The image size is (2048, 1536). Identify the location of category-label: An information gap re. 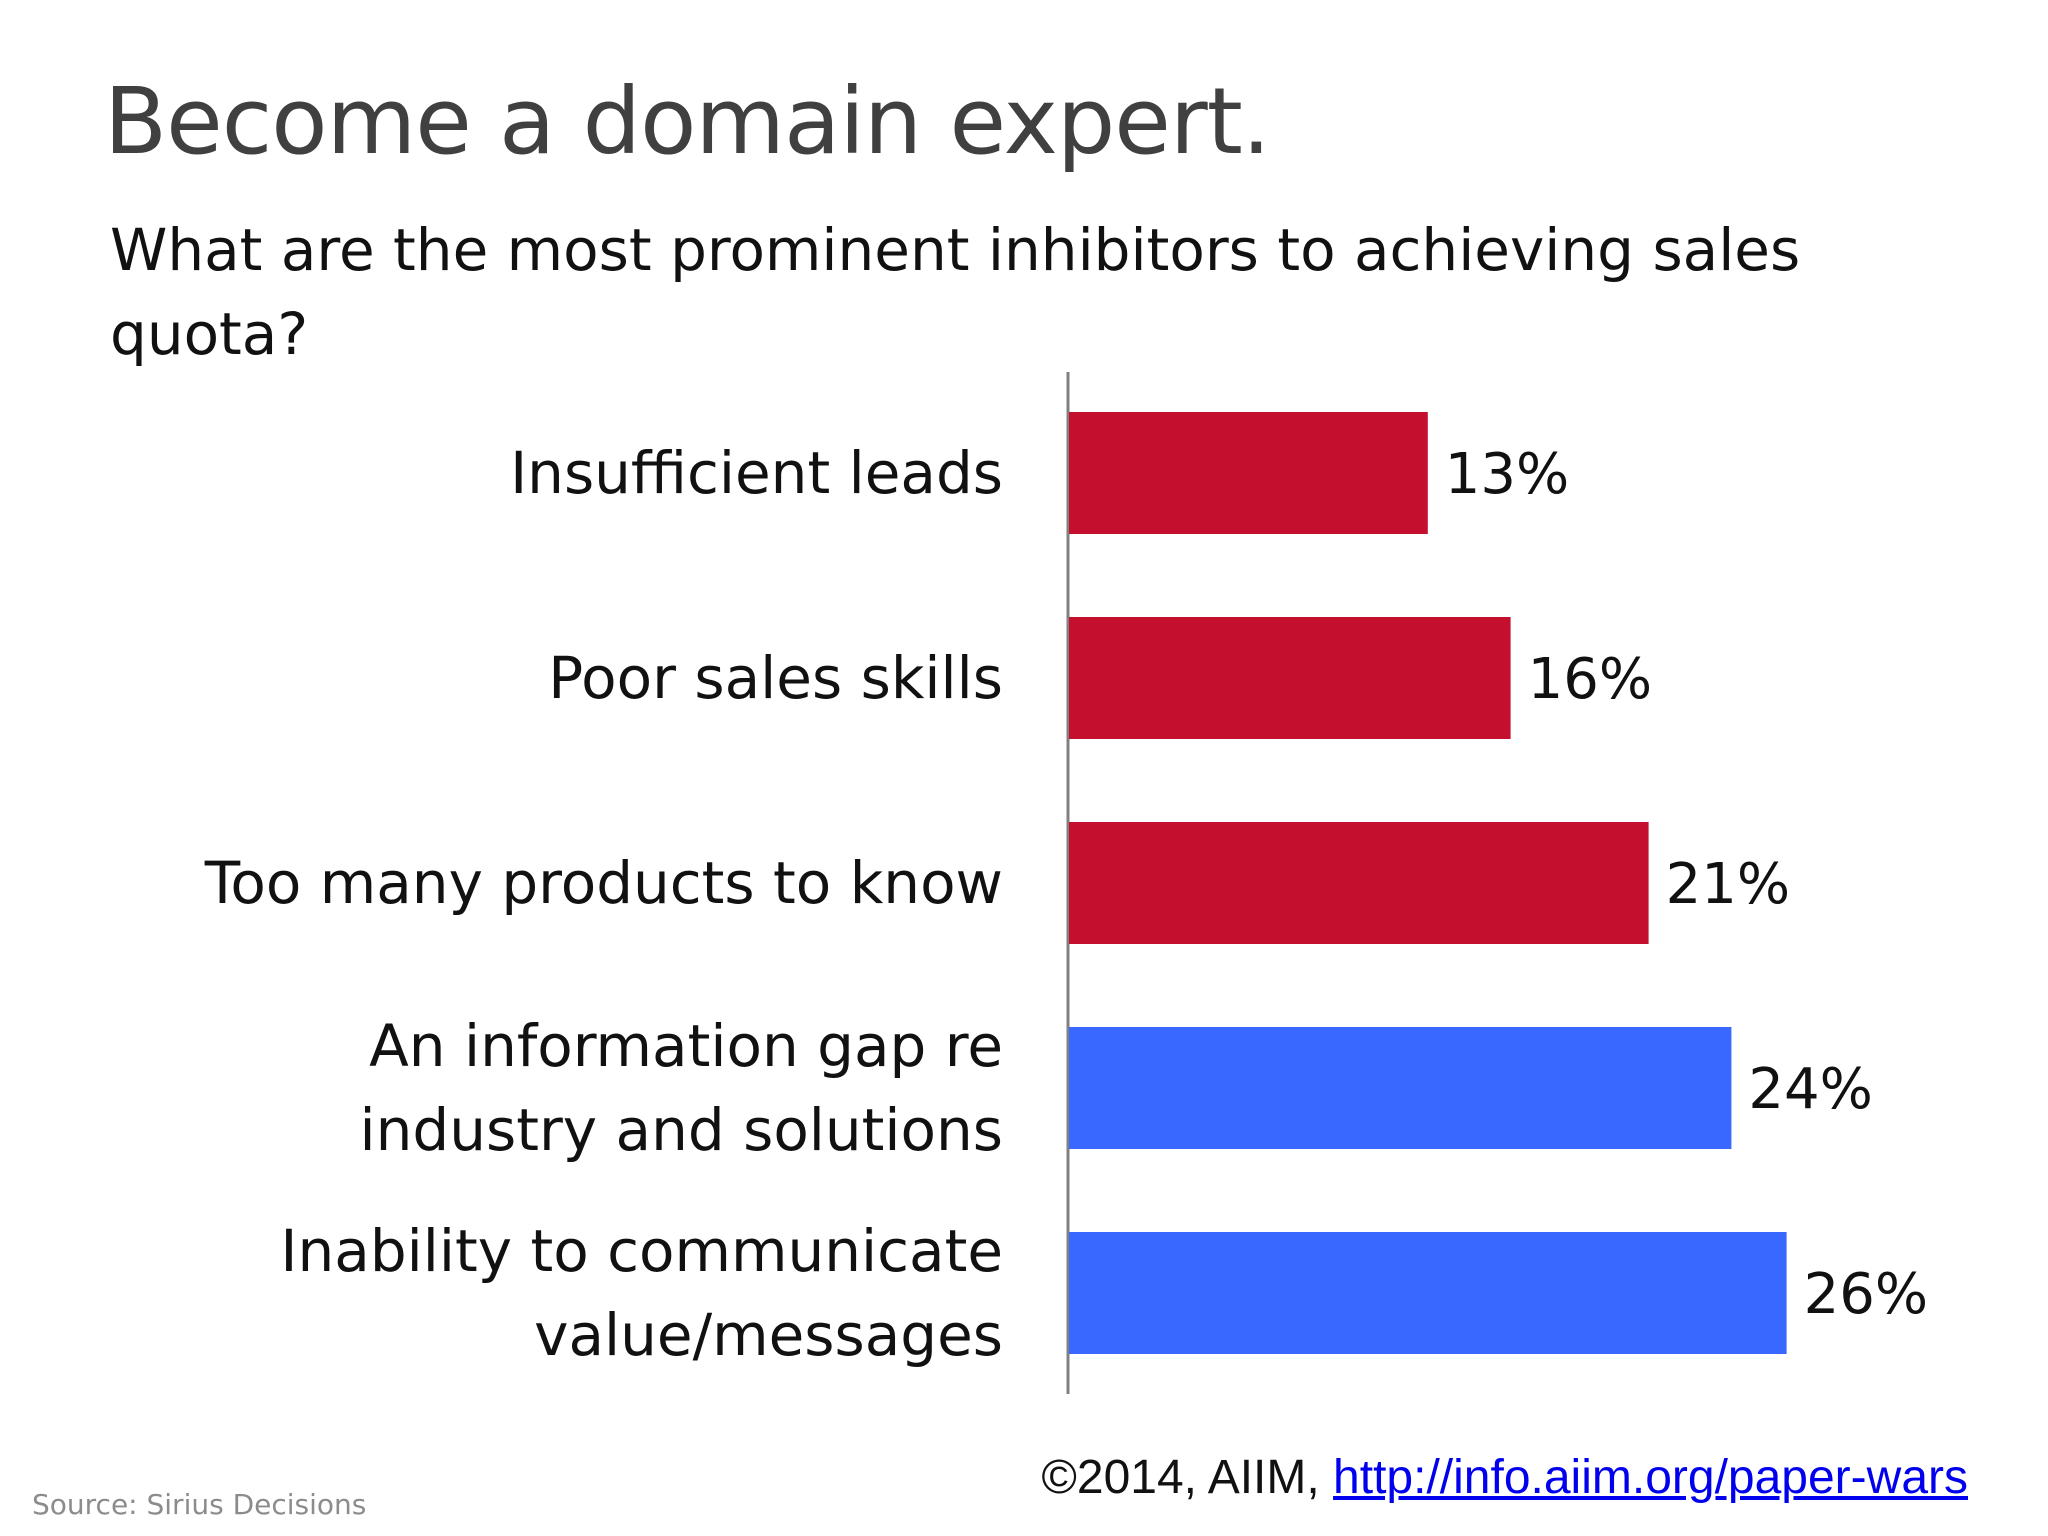
(686, 1046).